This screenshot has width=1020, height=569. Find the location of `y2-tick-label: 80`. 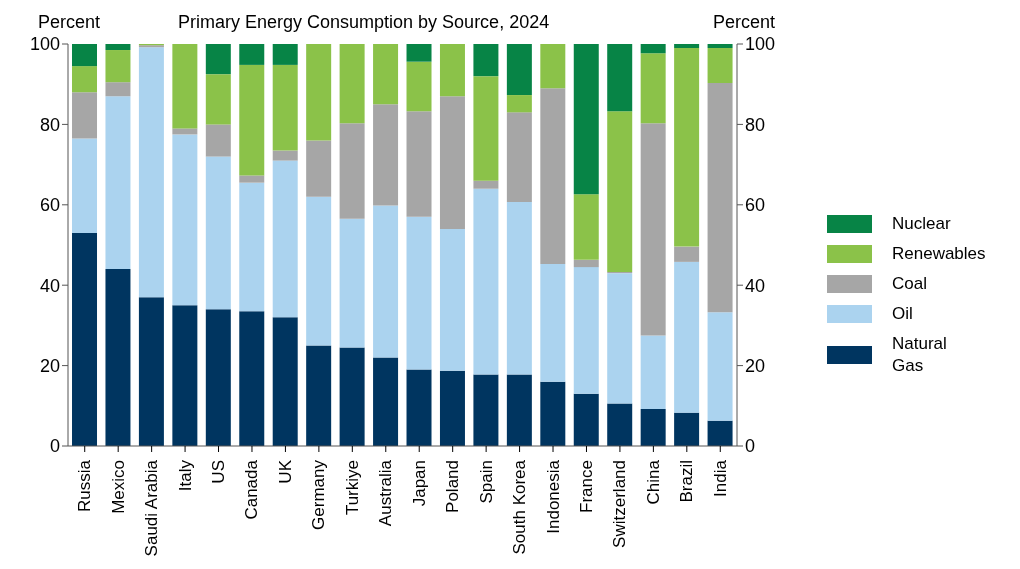

y2-tick-label: 80 is located at coordinates (755, 124).